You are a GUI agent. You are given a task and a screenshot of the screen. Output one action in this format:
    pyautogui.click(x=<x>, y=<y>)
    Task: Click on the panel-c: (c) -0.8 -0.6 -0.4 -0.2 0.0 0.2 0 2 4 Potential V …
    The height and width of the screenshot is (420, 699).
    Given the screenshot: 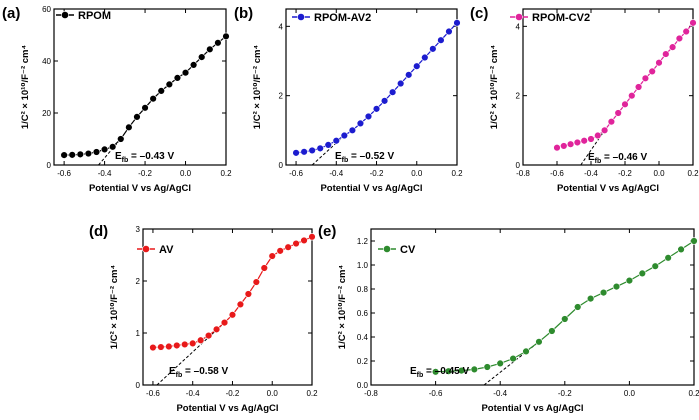 What is the action you would take?
    pyautogui.click(x=584, y=99)
    